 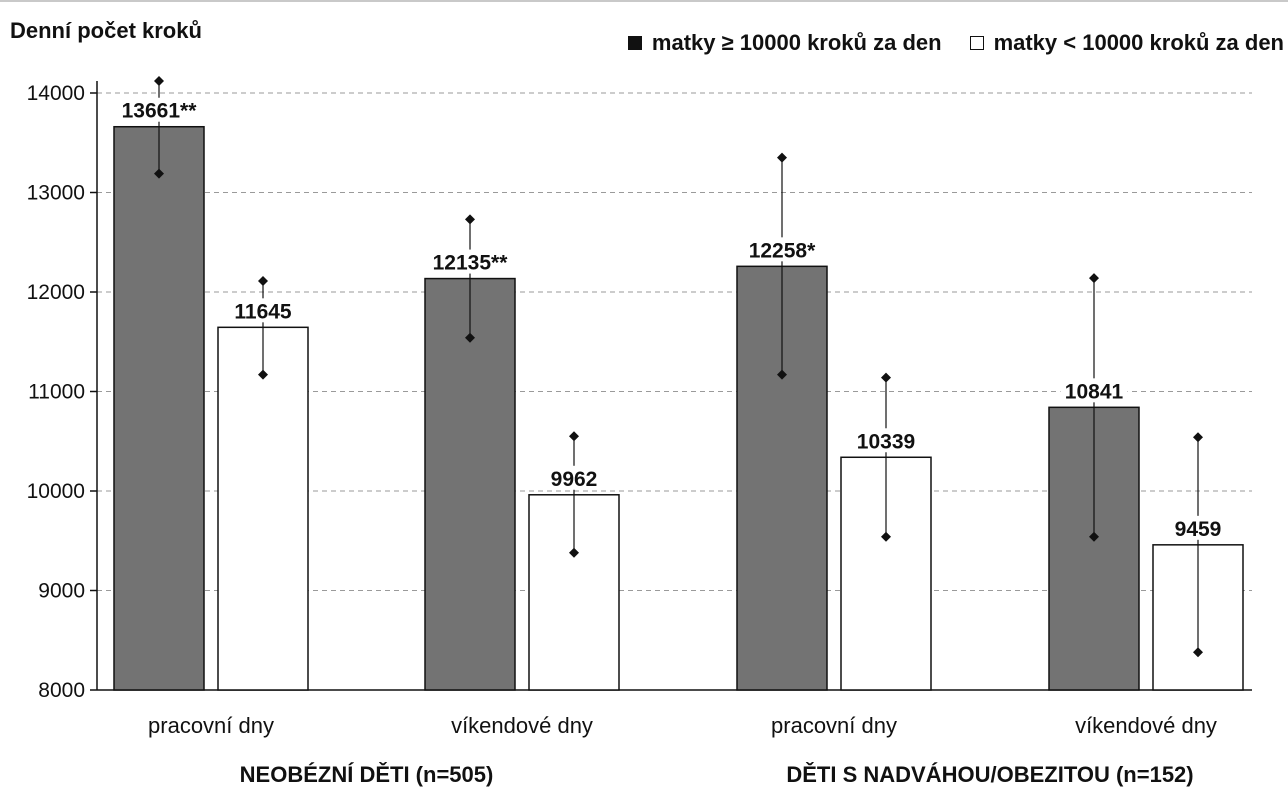 I want to click on data-label: 9962, so click(x=574, y=479).